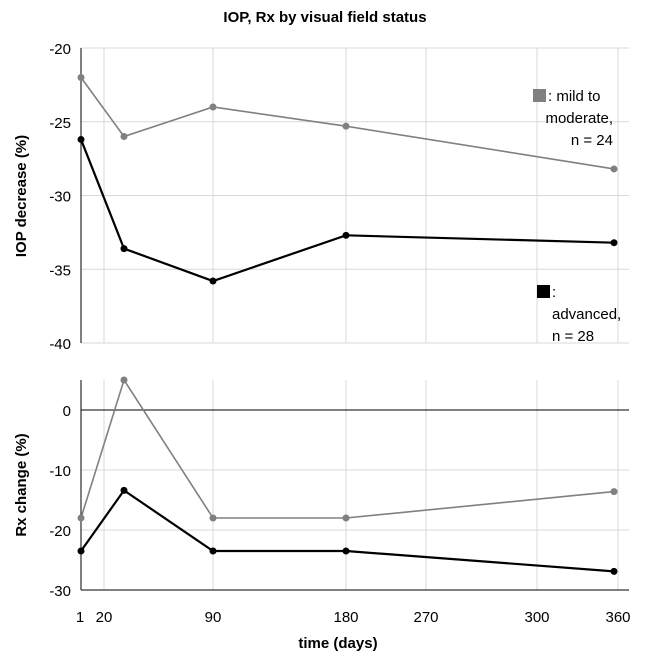  I want to click on x-tick-label: 20, so click(104, 617).